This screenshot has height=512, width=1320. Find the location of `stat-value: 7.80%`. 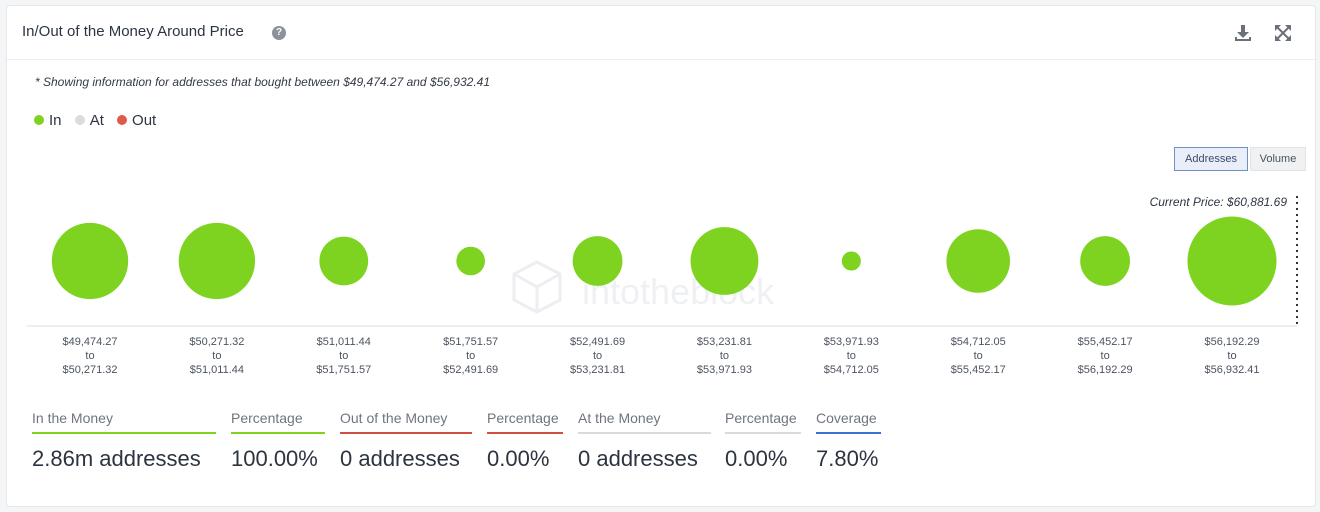

stat-value: 7.80% is located at coordinates (847, 458).